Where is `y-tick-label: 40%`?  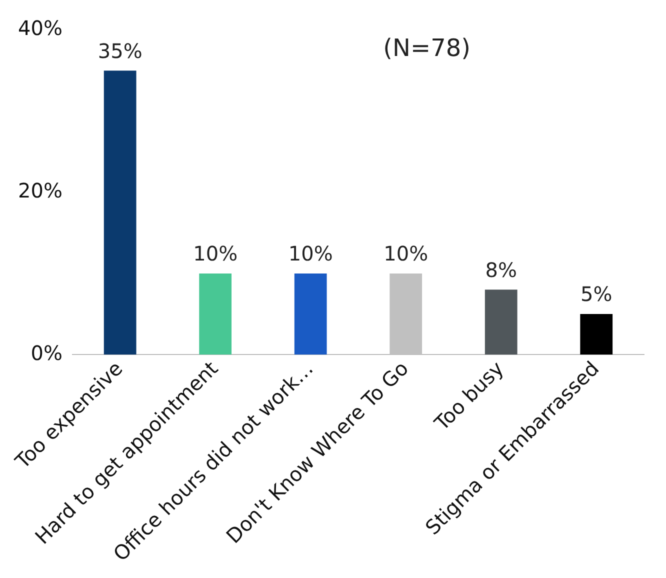
y-tick-label: 40% is located at coordinates (40, 28).